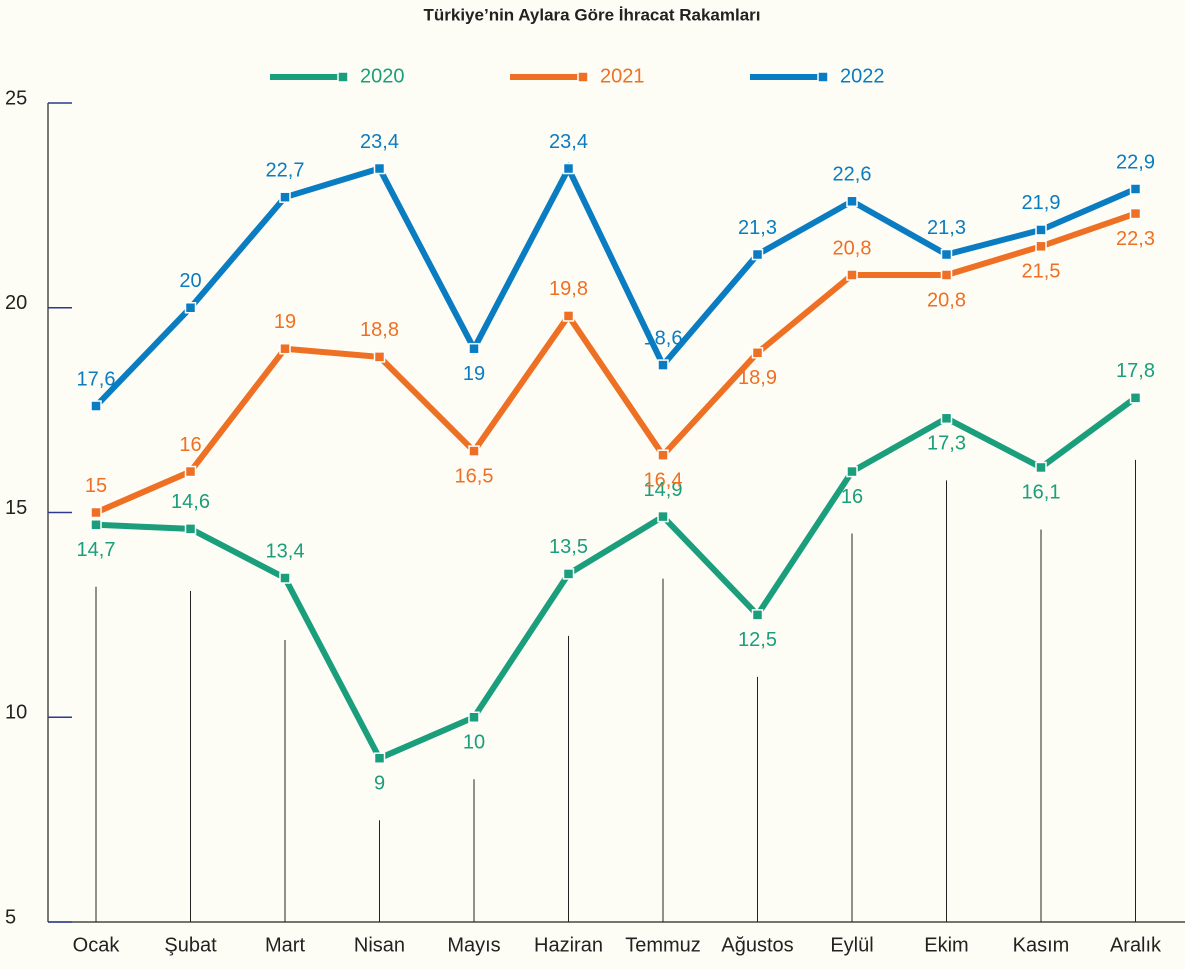  What do you see at coordinates (285, 945) in the screenshot?
I see `x-tick-label: Mart` at bounding box center [285, 945].